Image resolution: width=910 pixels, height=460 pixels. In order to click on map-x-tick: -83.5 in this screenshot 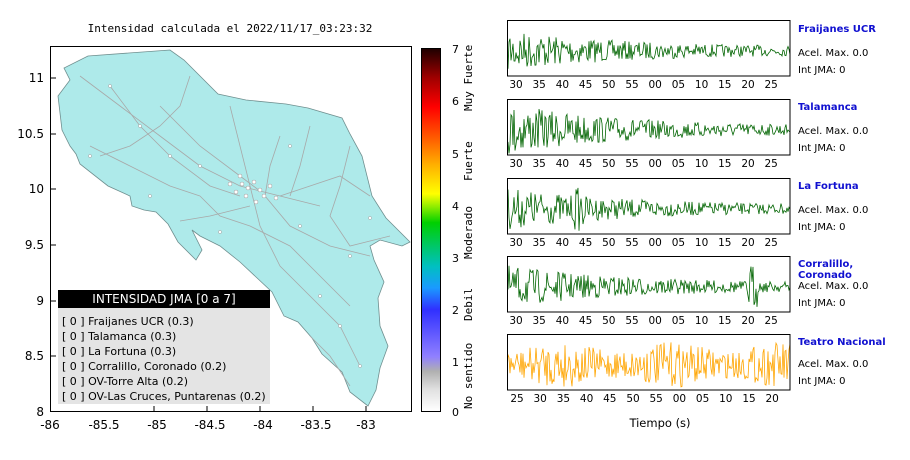, I will do `click(316, 425)`.